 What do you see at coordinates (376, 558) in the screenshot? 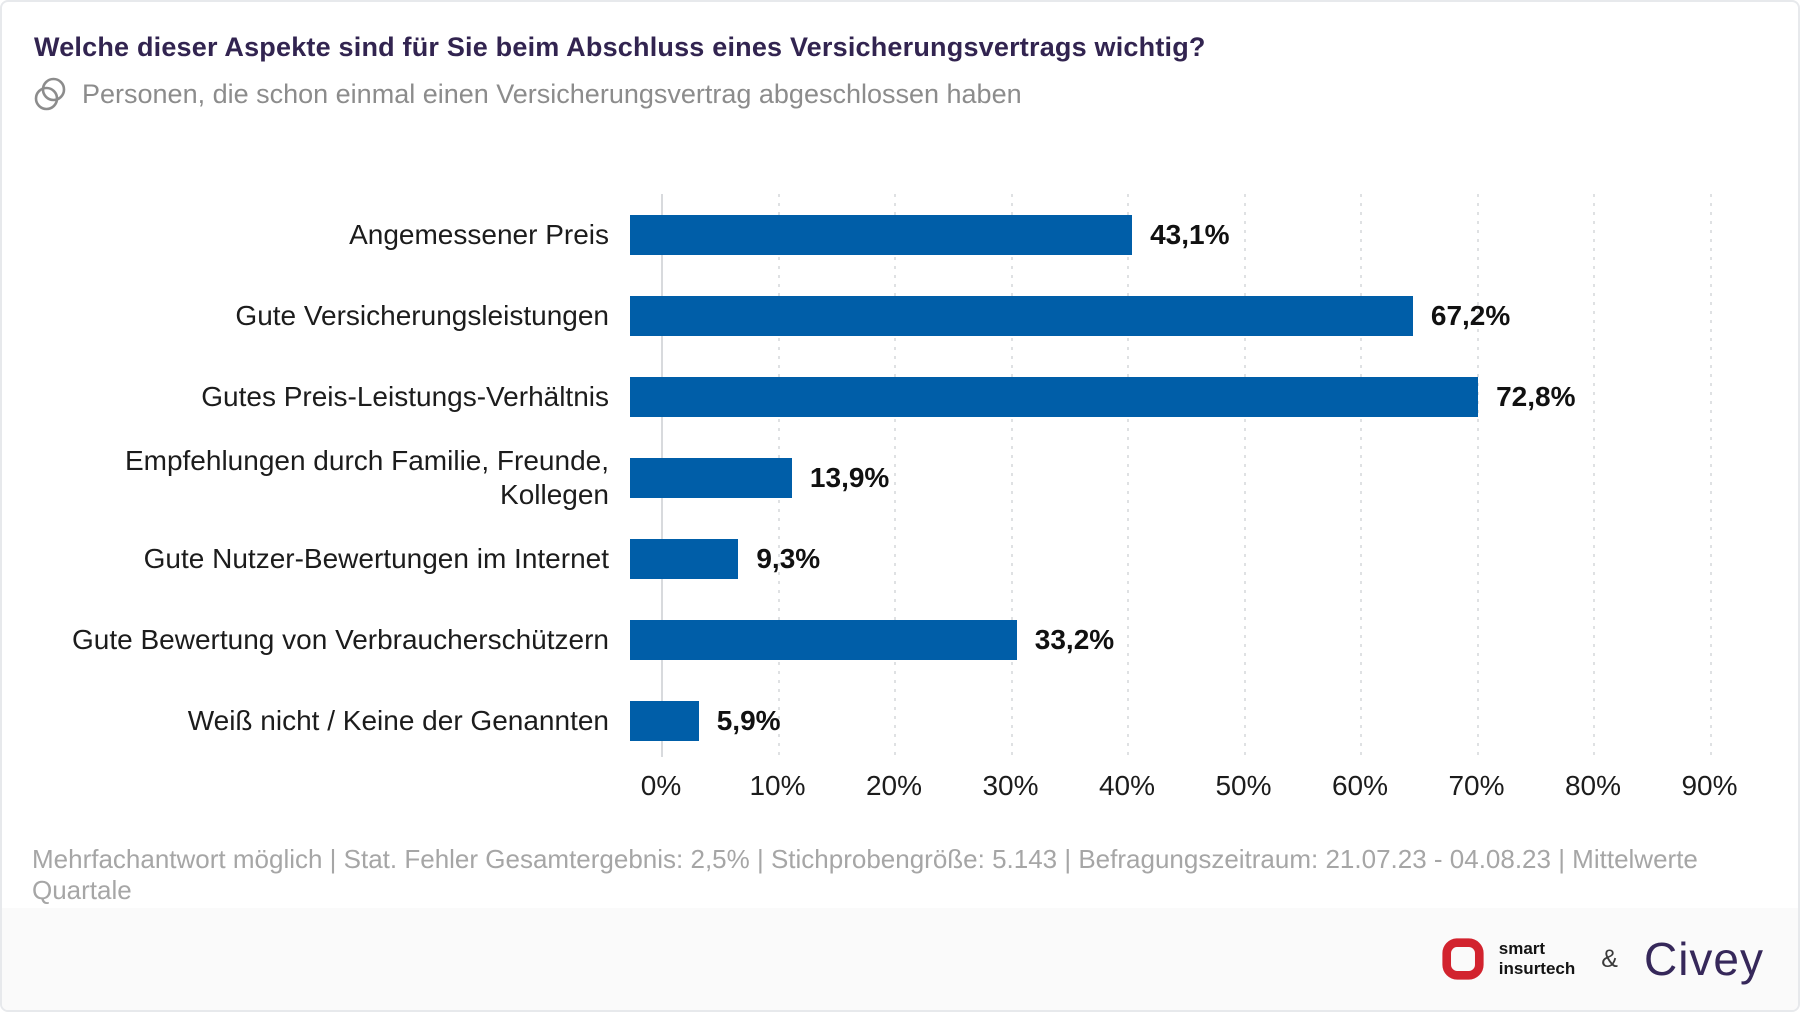
I see `category-label: Gute Nutzer-Bewertungen im Internet` at bounding box center [376, 558].